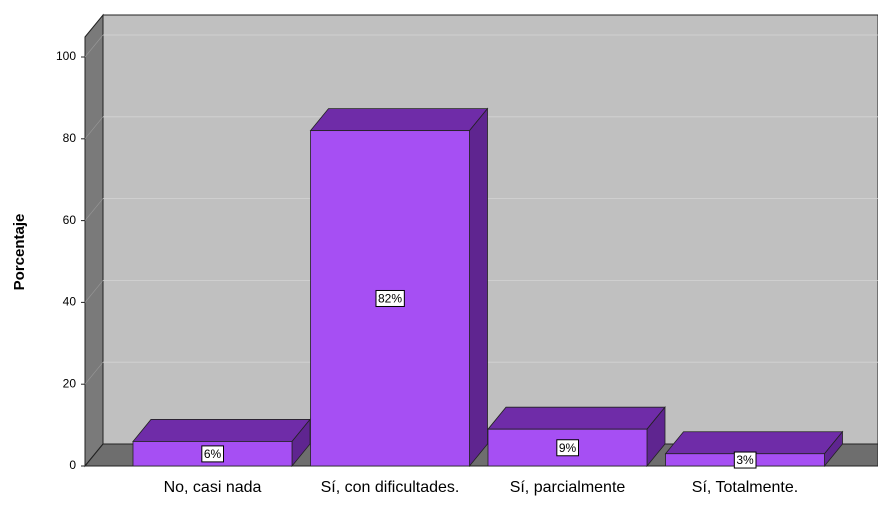  What do you see at coordinates (70, 220) in the screenshot?
I see `y-tick-label: 60` at bounding box center [70, 220].